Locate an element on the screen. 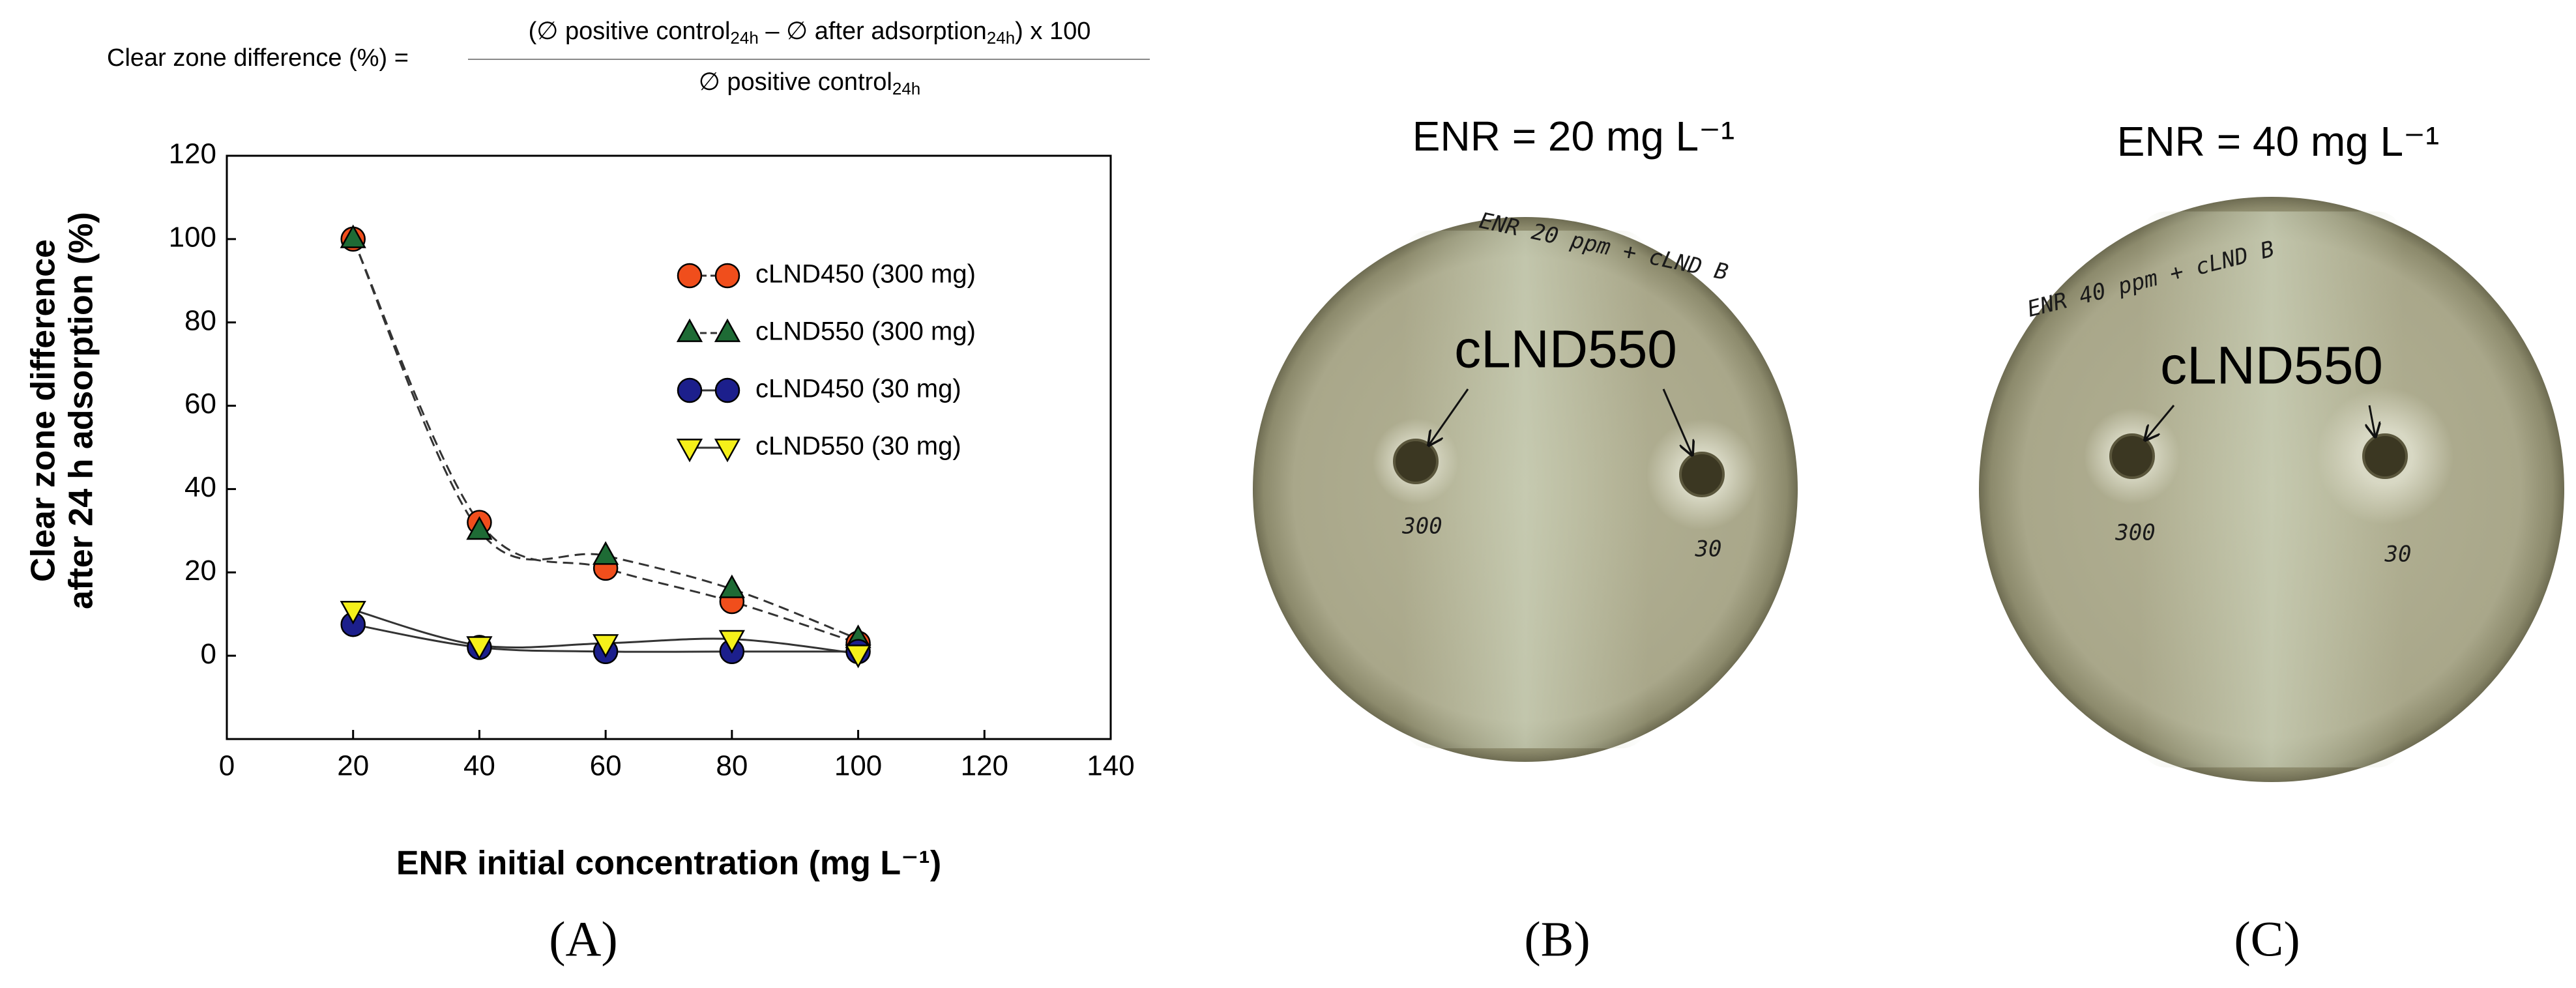 The image size is (2576, 988). x-tick-label: 40 is located at coordinates (479, 766).